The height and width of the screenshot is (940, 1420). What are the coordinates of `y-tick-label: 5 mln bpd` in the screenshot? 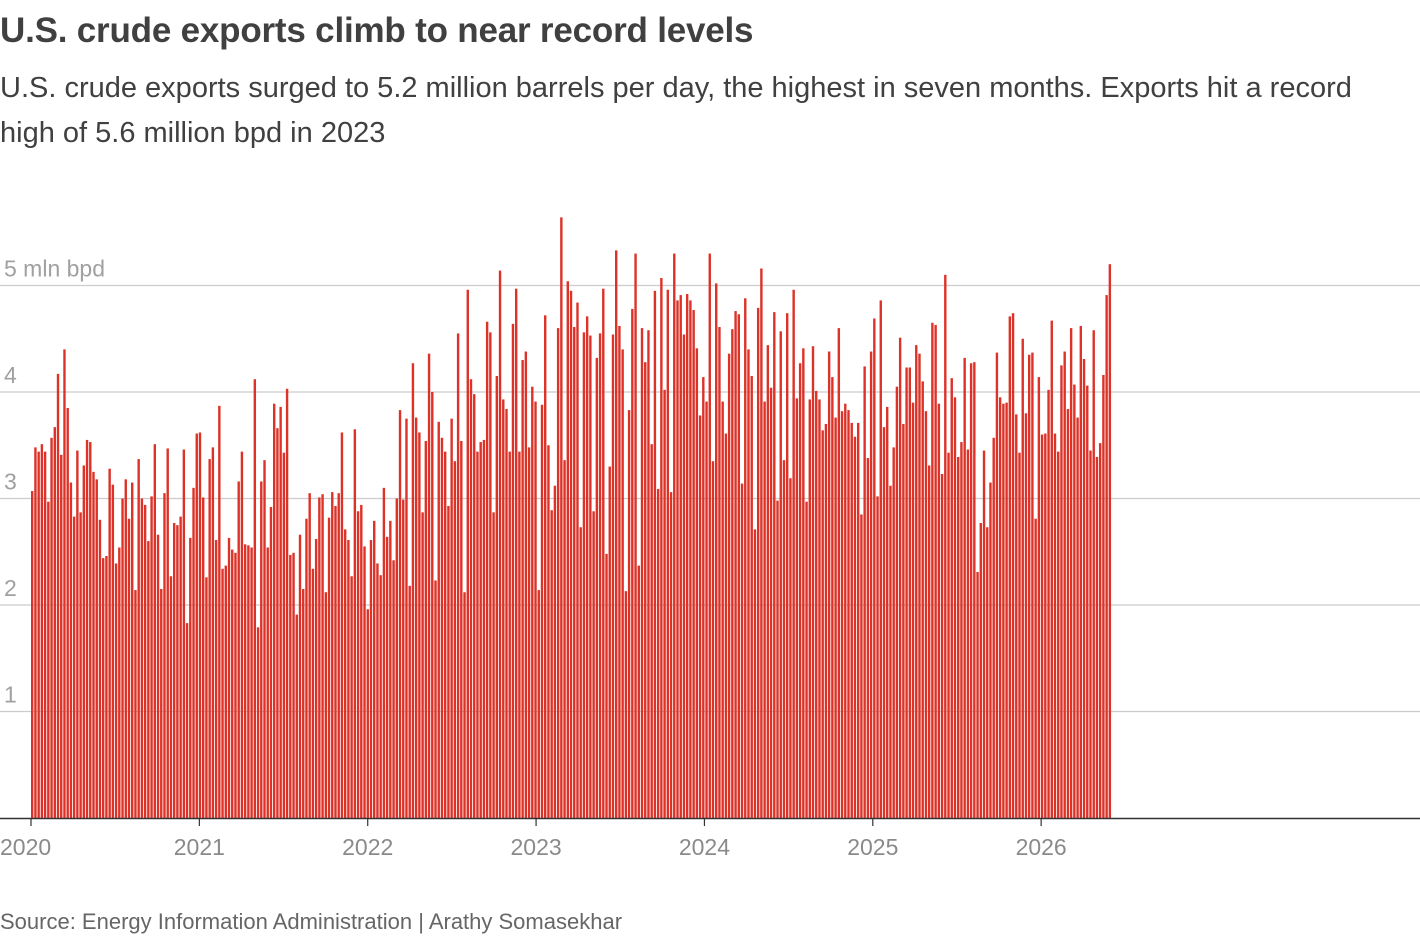 It's located at (54, 269).